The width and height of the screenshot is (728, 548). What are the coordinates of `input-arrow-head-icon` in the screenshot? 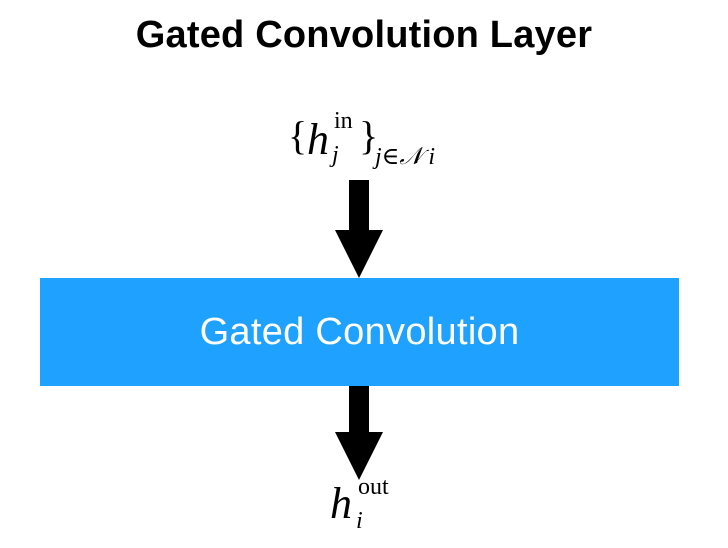 It's located at (359, 254).